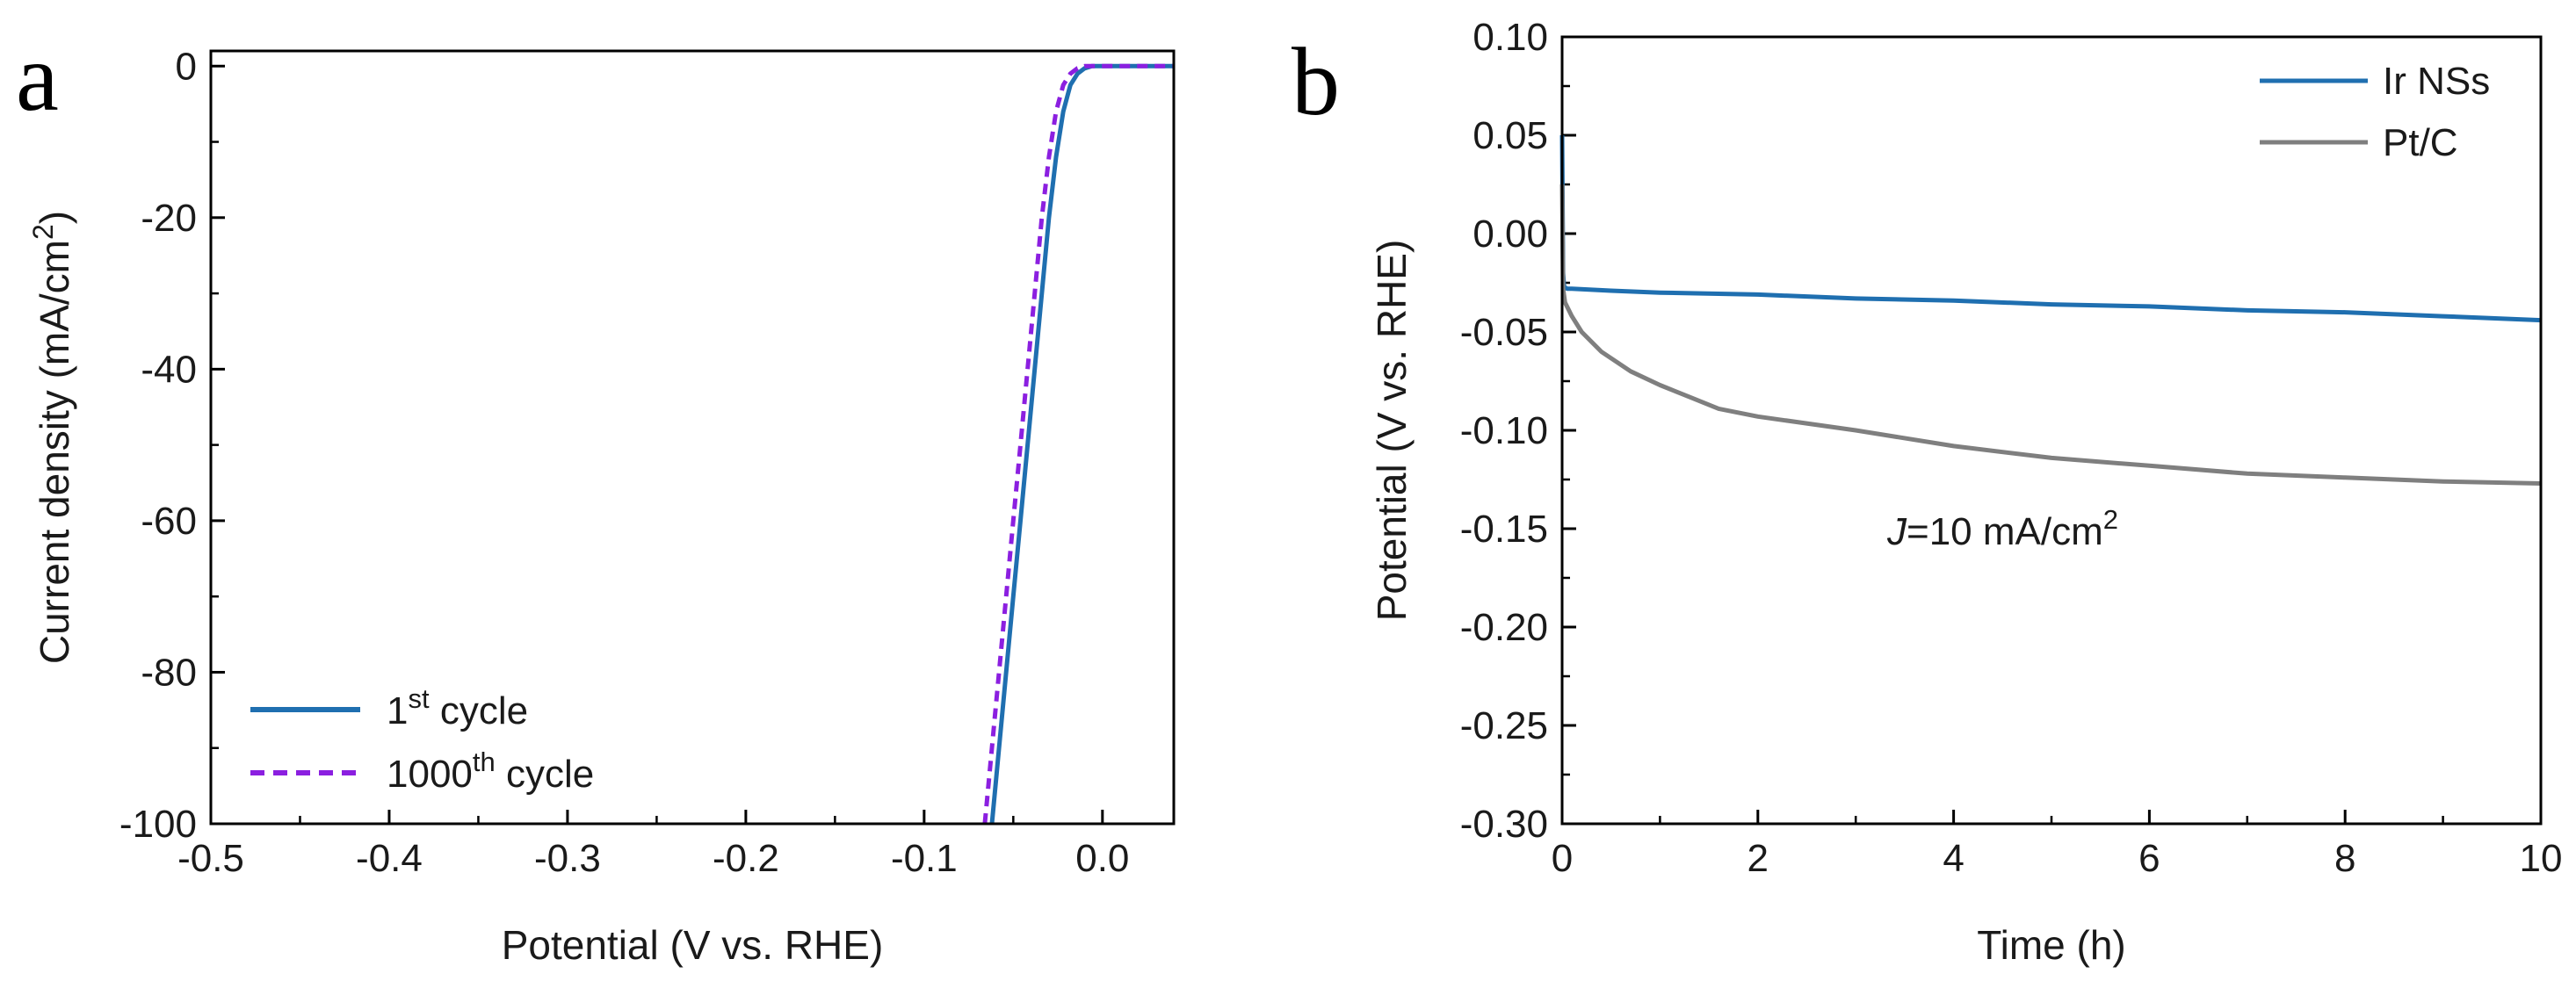  I want to click on panel-a-y-tick-labels: 0 -20 -40 -60 -80 -100, so click(158, 445).